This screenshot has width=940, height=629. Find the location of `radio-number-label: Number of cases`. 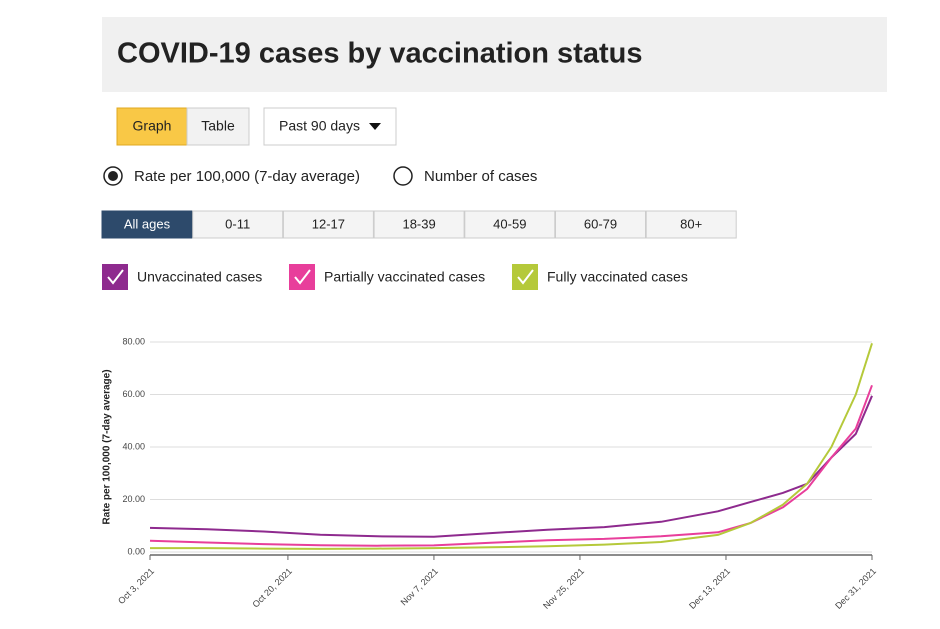

radio-number-label: Number of cases is located at coordinates (480, 176).